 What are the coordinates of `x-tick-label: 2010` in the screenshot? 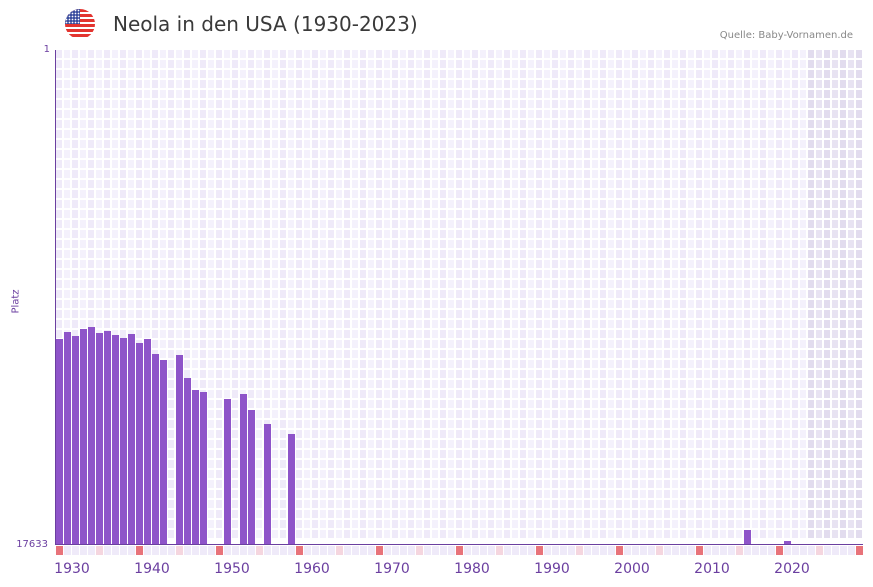 It's located at (712, 569).